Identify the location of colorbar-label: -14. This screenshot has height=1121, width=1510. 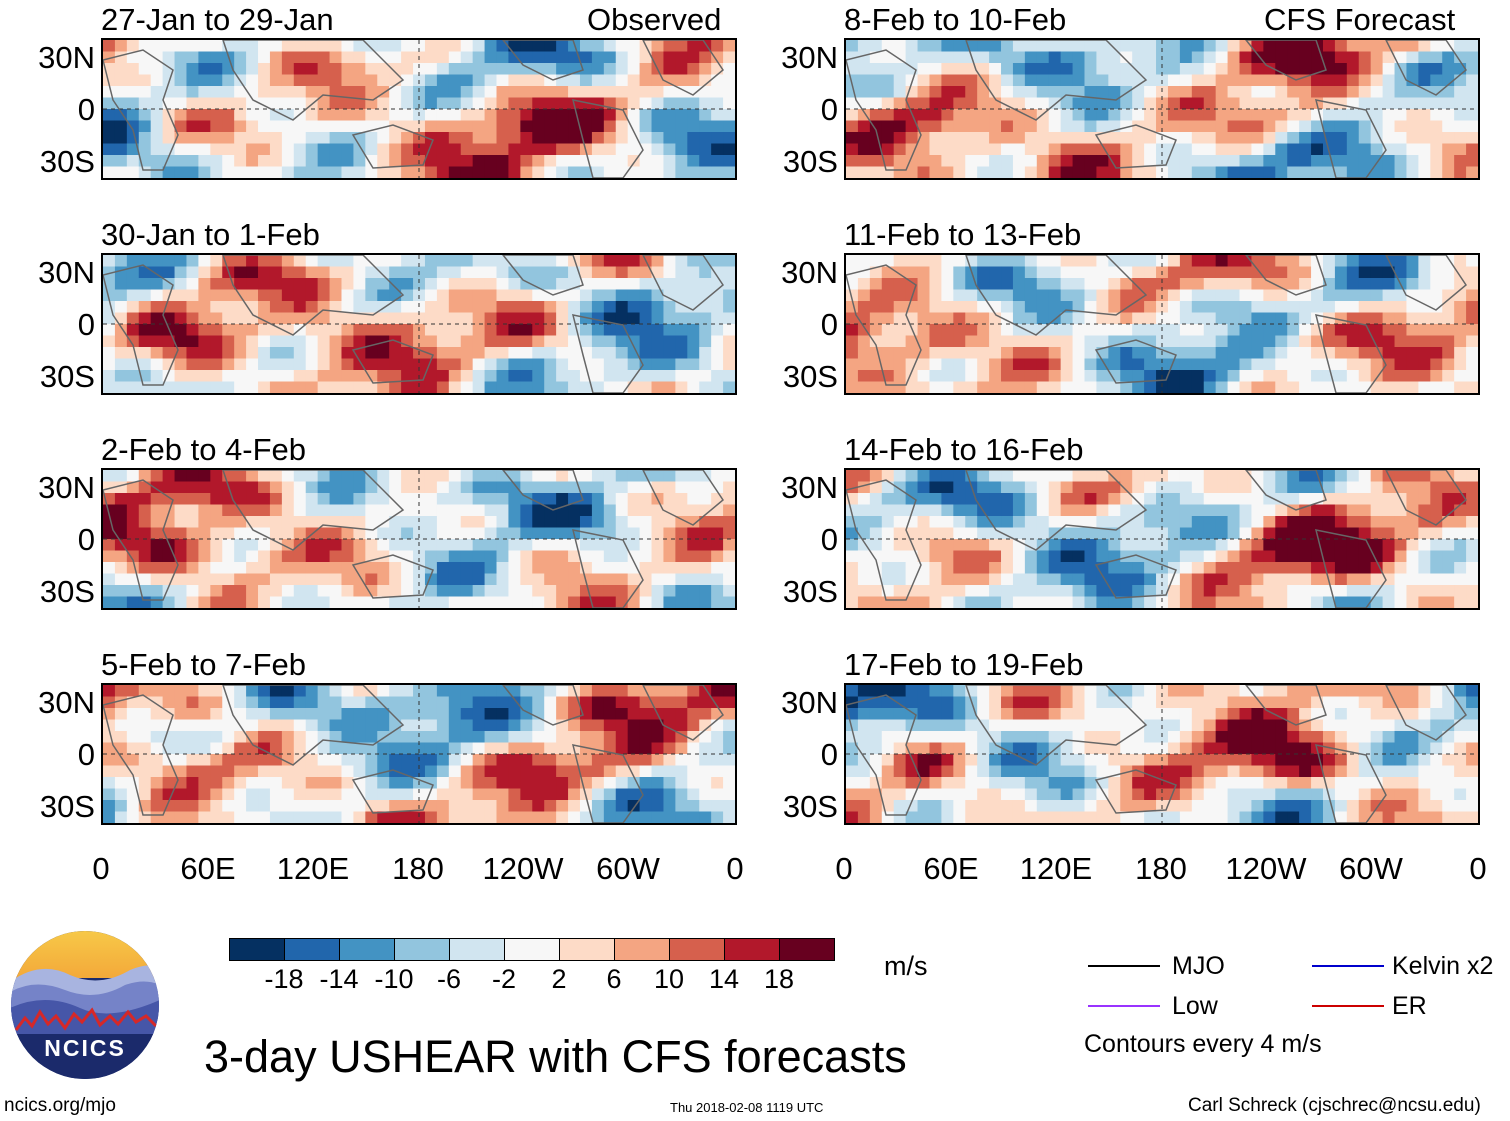
(339, 979).